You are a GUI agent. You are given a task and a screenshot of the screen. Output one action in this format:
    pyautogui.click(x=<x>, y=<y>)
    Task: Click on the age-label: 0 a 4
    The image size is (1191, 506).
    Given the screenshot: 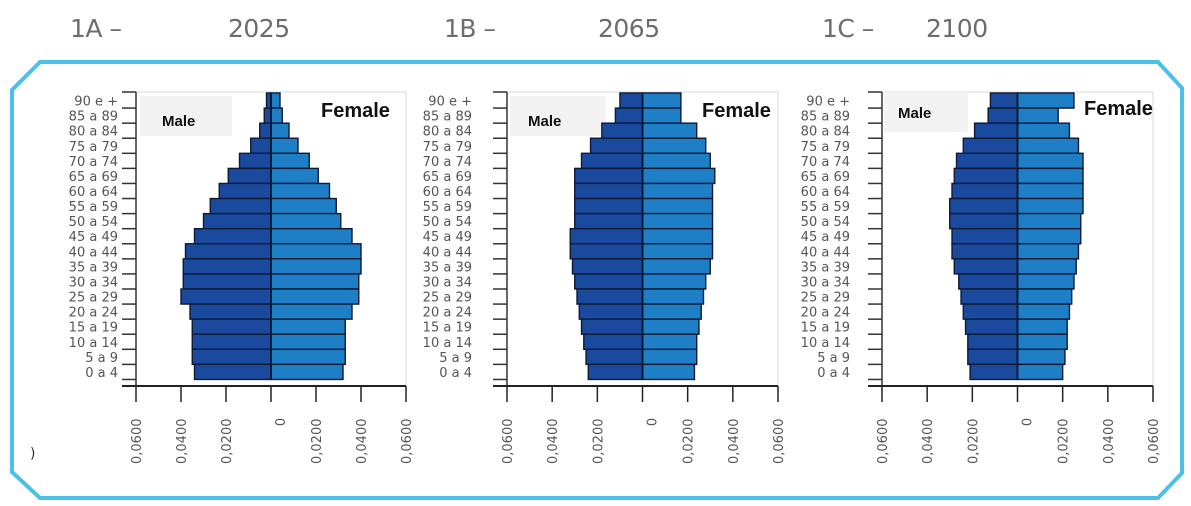 What is the action you would take?
    pyautogui.click(x=101, y=373)
    